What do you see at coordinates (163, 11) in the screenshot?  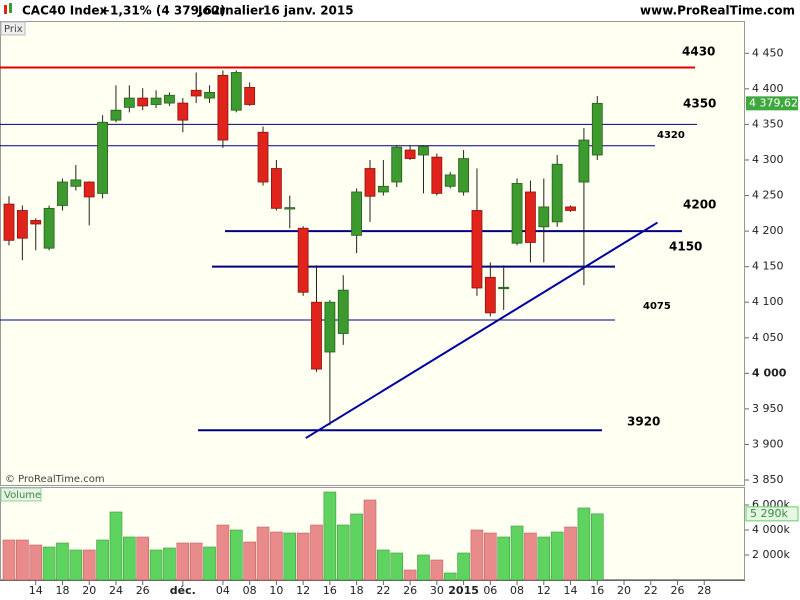 I see `change: +1,31% (4 379,62)` at bounding box center [163, 11].